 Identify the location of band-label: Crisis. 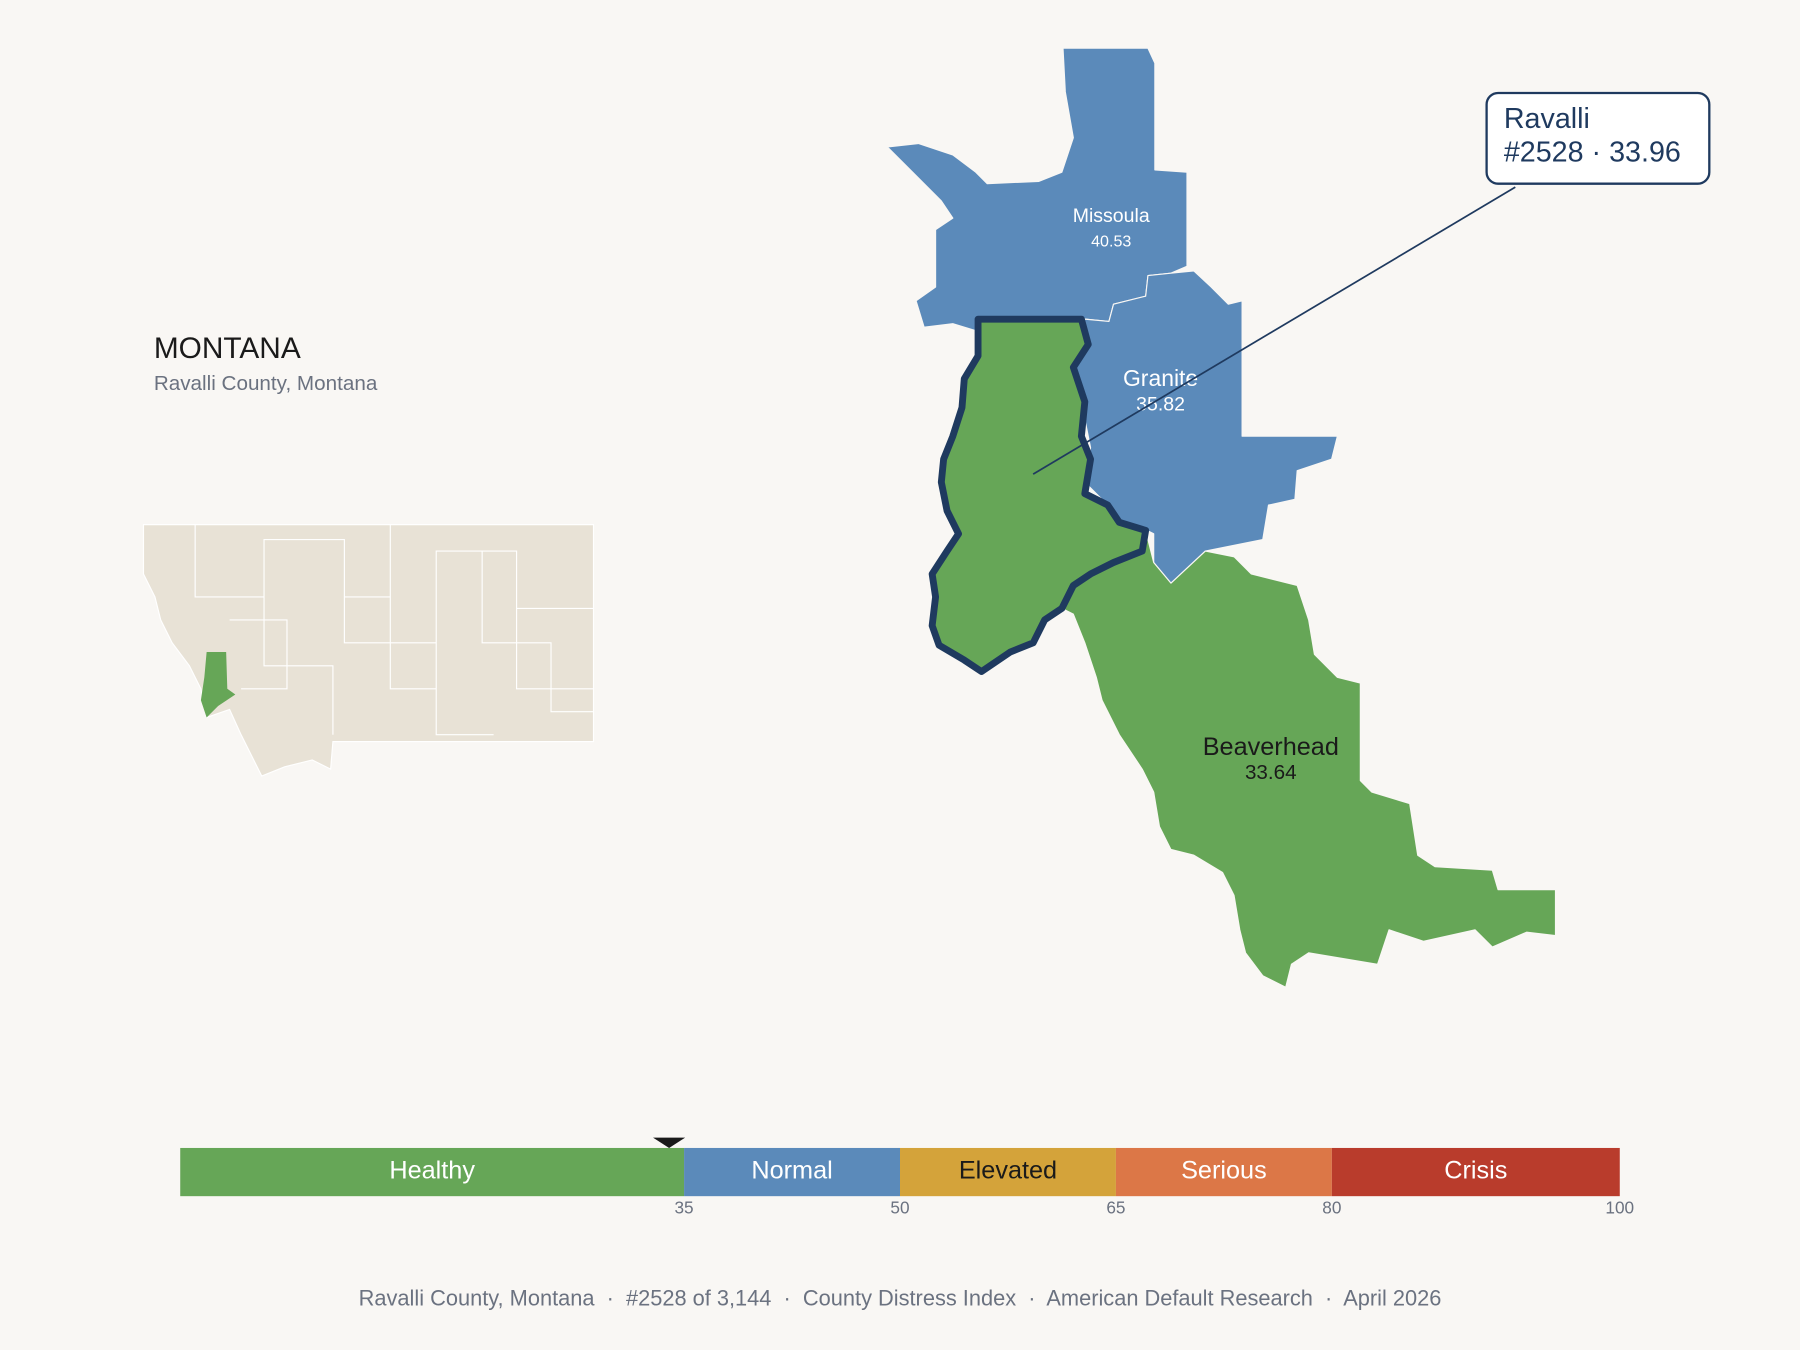
(1475, 1171).